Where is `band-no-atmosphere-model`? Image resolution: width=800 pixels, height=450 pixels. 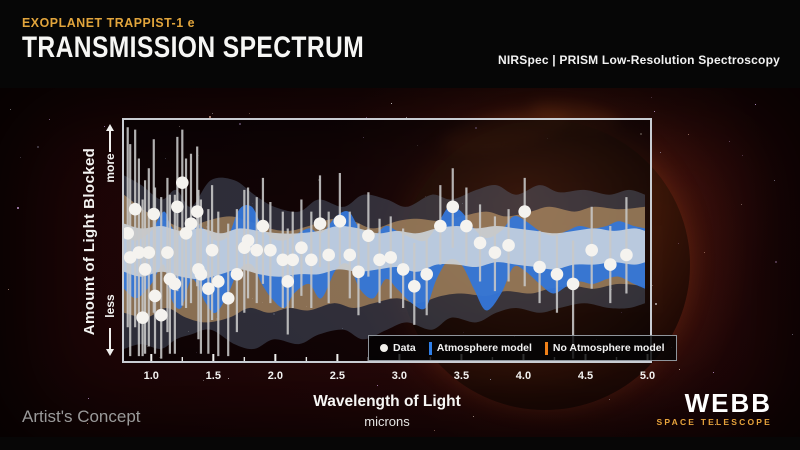 band-no-atmosphere-model is located at coordinates (384, 251).